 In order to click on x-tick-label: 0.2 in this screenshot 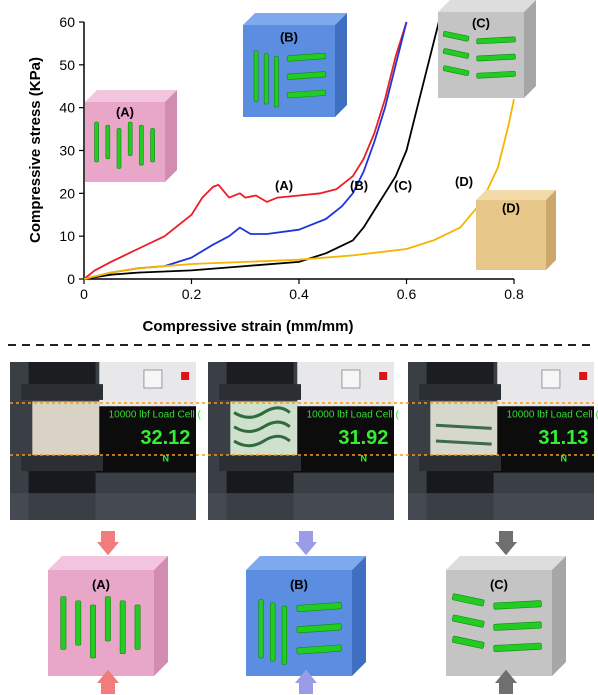, I will do `click(192, 294)`.